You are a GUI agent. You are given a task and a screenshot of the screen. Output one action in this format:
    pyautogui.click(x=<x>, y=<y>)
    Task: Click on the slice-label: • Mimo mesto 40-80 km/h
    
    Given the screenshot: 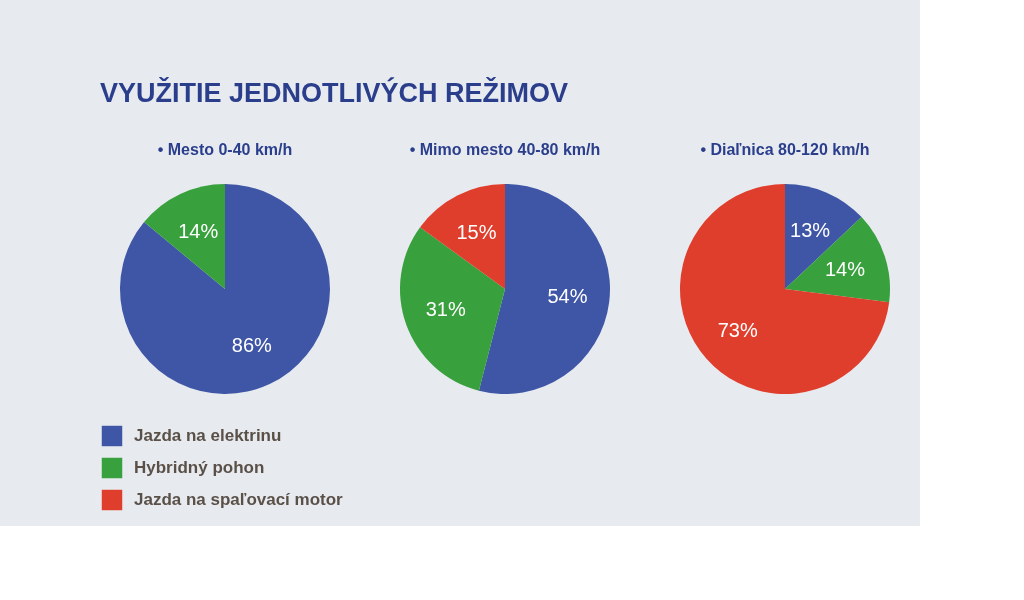 What is the action you would take?
    pyautogui.click(x=505, y=149)
    